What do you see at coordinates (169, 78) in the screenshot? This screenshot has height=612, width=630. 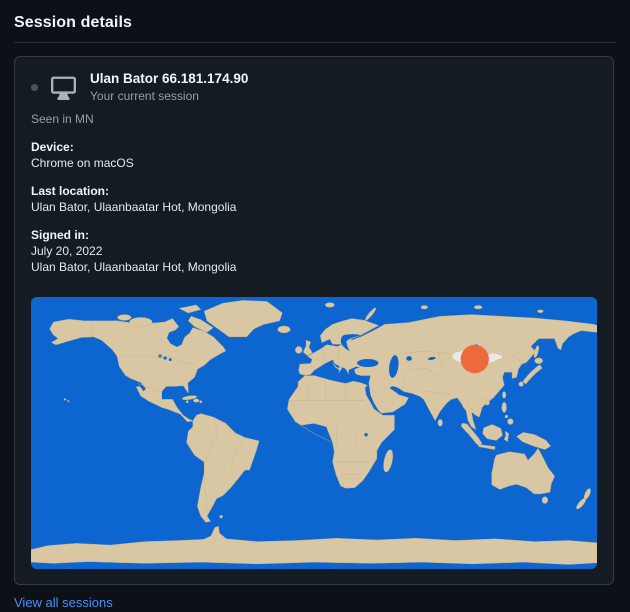 I see `session-title: Ulan Bator 66.181.174.90` at bounding box center [169, 78].